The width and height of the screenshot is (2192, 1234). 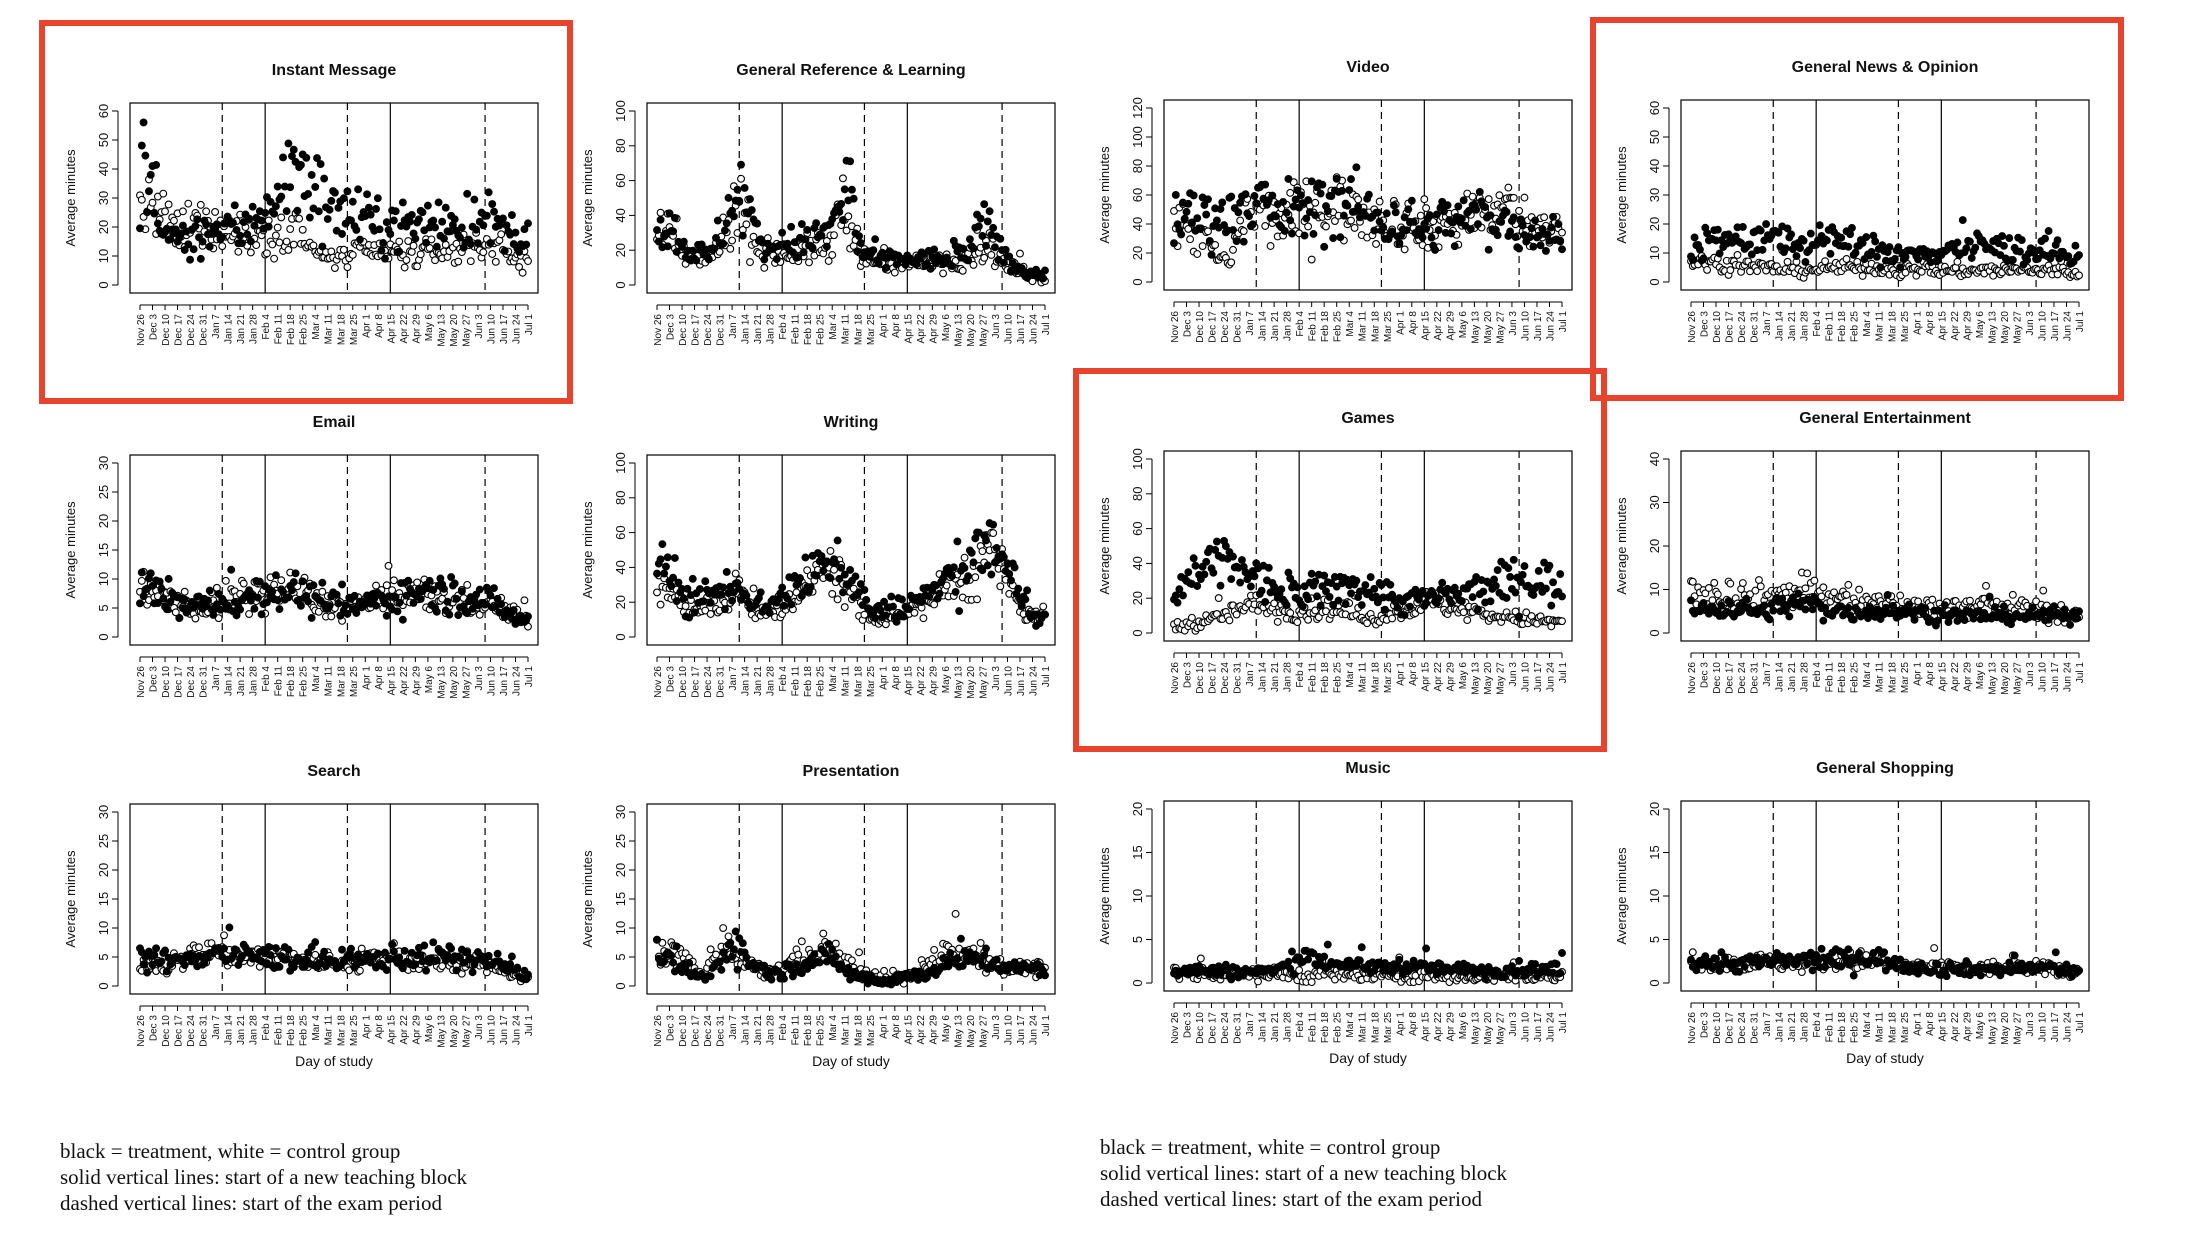 I want to click on x-tick-label: Nov 26, so click(x=658, y=682).